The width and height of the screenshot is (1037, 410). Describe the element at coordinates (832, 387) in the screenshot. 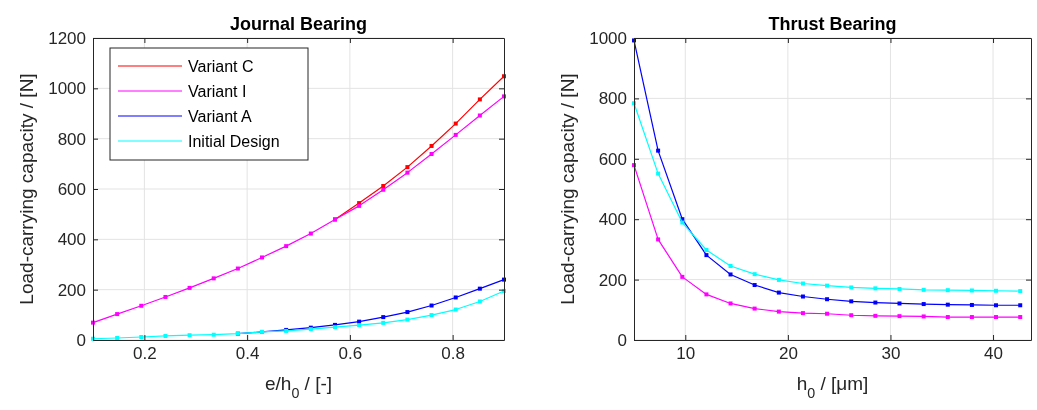

I see `x-axis-title: h$_{0}$ / [μm]` at that location.